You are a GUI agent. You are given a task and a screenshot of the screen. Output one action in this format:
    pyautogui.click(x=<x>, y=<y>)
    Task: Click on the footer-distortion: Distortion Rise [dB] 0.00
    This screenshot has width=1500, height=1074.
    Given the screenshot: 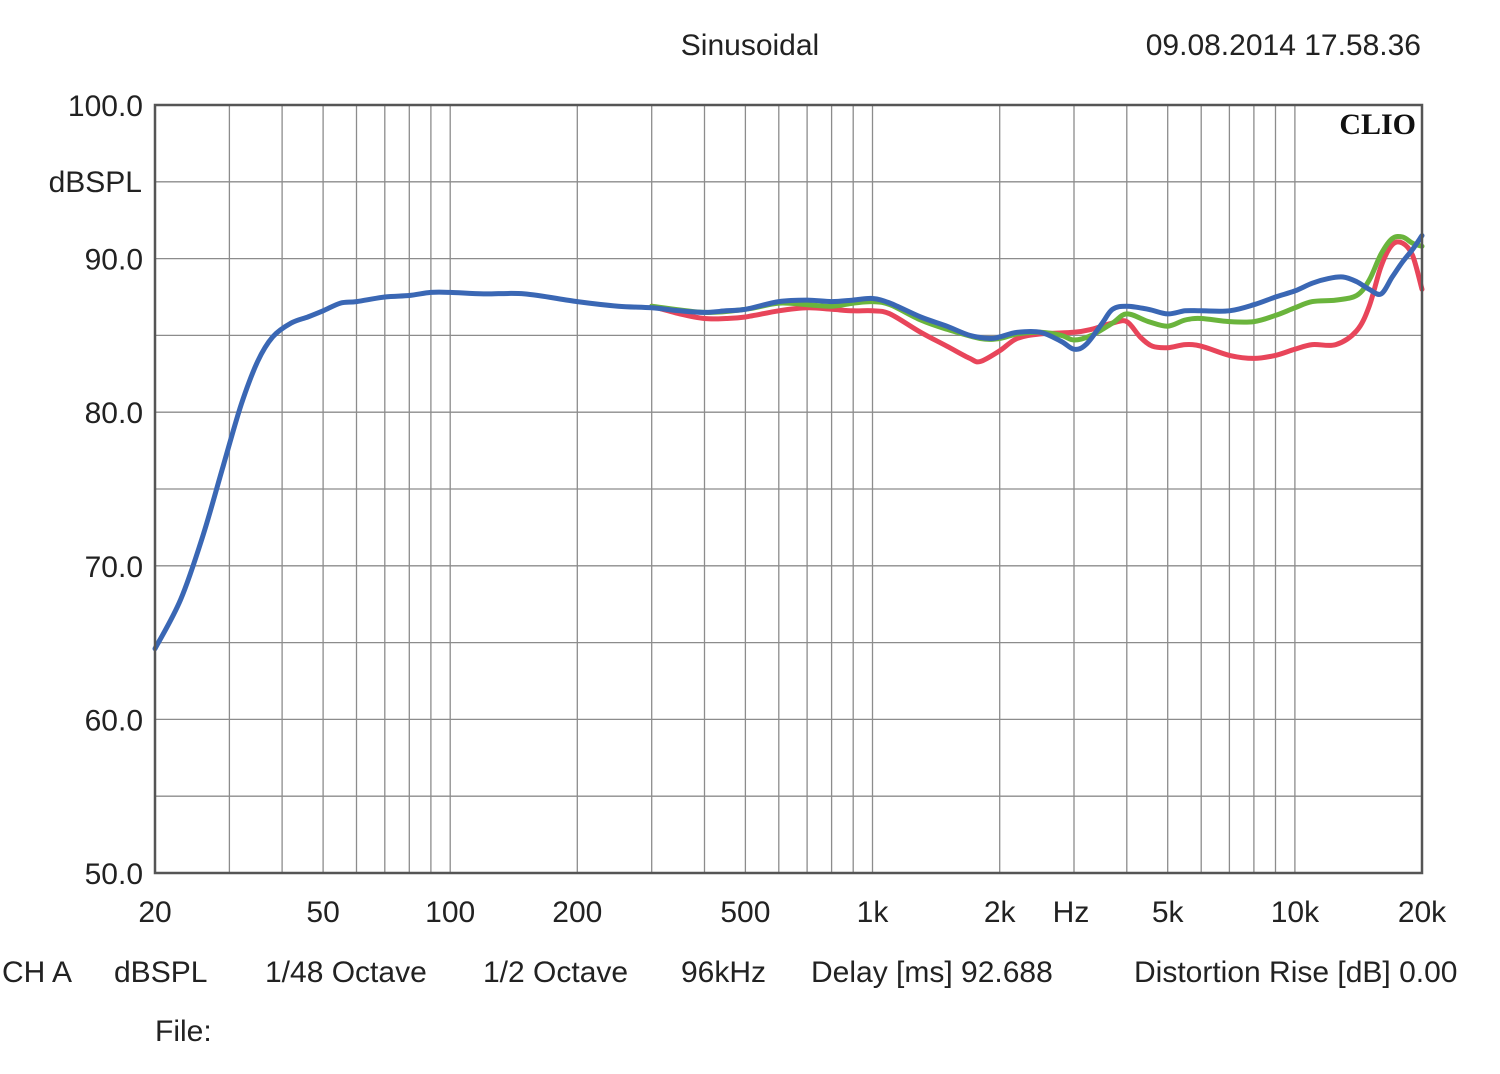 What is the action you would take?
    pyautogui.click(x=1295, y=972)
    